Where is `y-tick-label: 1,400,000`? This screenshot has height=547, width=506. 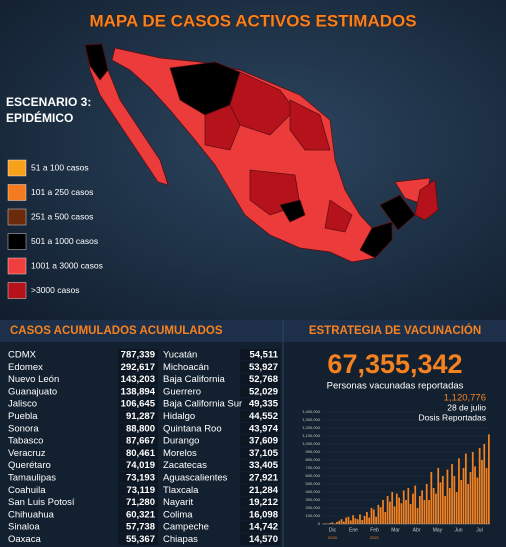
y-tick-label: 1,400,000 is located at coordinates (311, 411).